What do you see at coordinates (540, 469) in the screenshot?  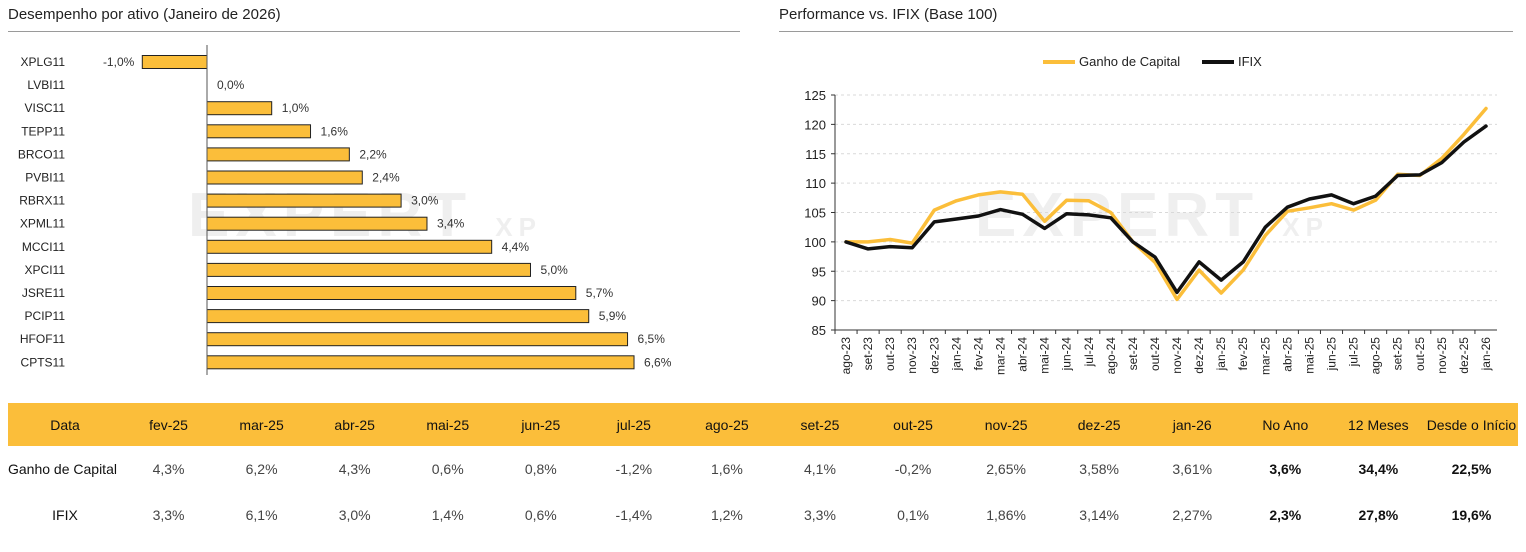 I see `table-cell: 0,8%` at bounding box center [540, 469].